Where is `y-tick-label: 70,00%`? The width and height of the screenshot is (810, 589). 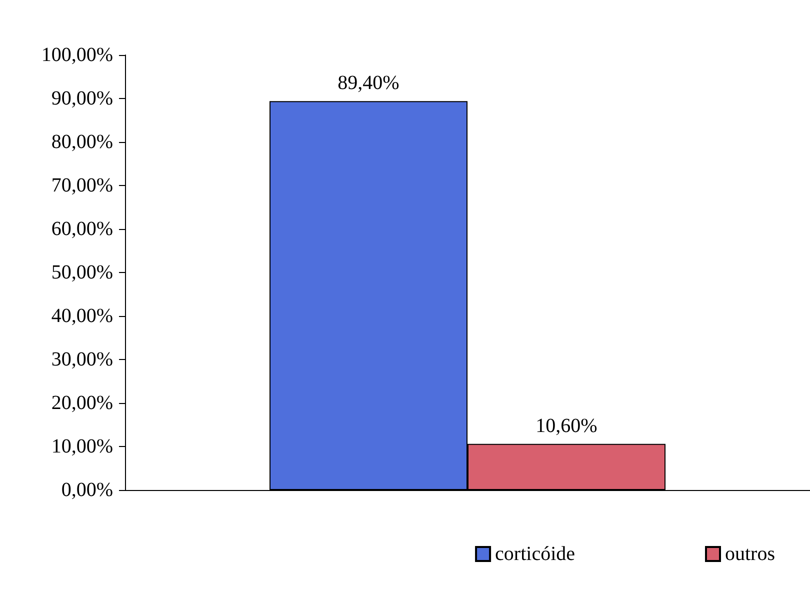 y-tick-label: 70,00% is located at coordinates (82, 185).